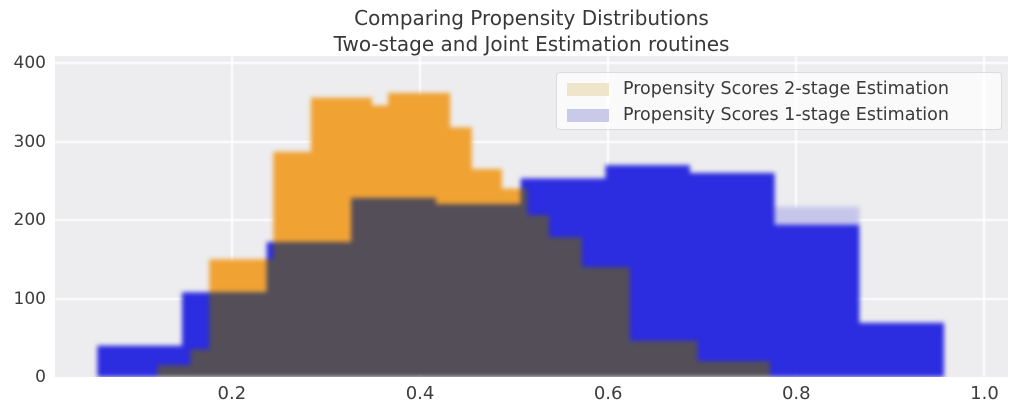  What do you see at coordinates (420, 393) in the screenshot?
I see `x-tick-label-0.4: 0.4` at bounding box center [420, 393].